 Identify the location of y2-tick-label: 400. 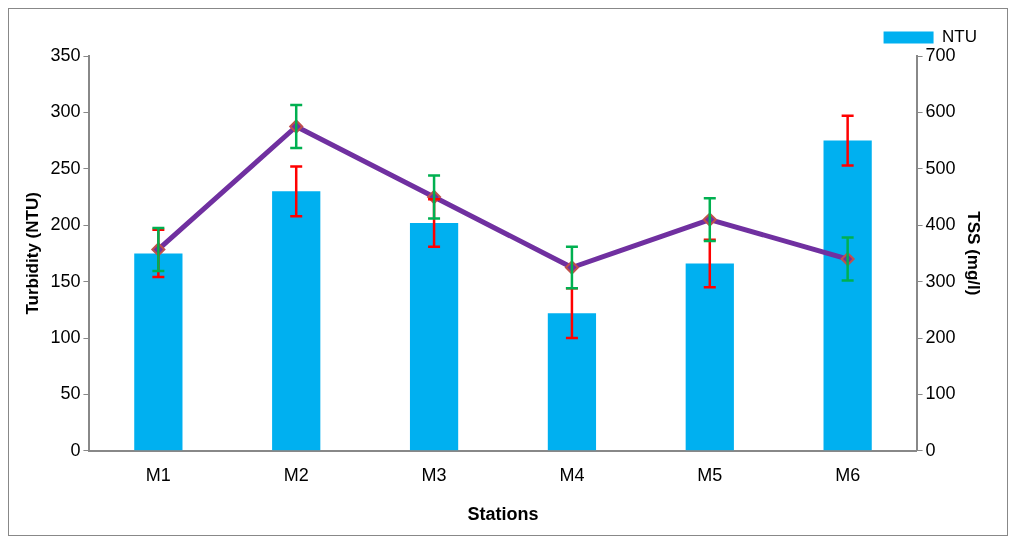
(940, 224).